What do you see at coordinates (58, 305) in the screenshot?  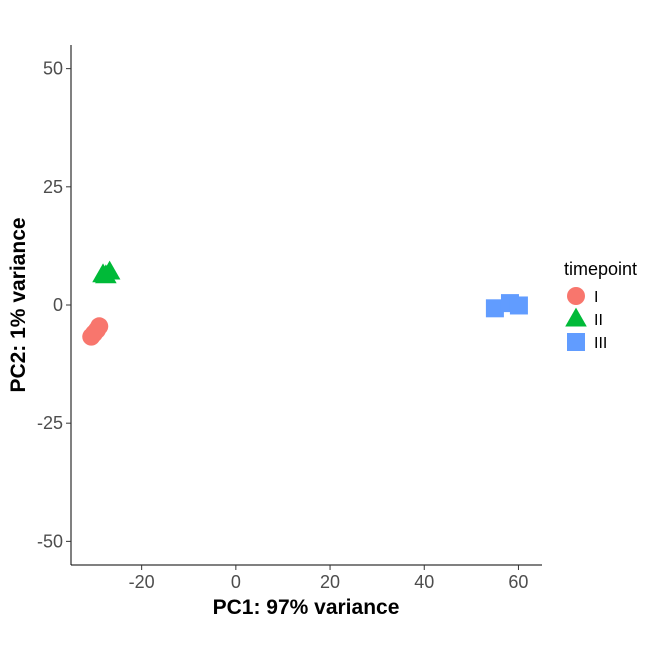 I see `y-tick-label: 0` at bounding box center [58, 305].